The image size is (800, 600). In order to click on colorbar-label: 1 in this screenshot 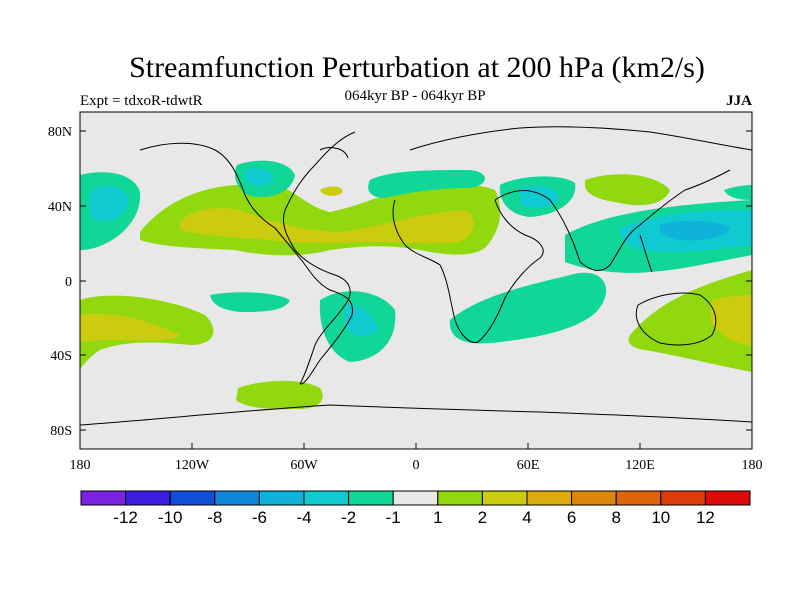, I will do `click(437, 517)`.